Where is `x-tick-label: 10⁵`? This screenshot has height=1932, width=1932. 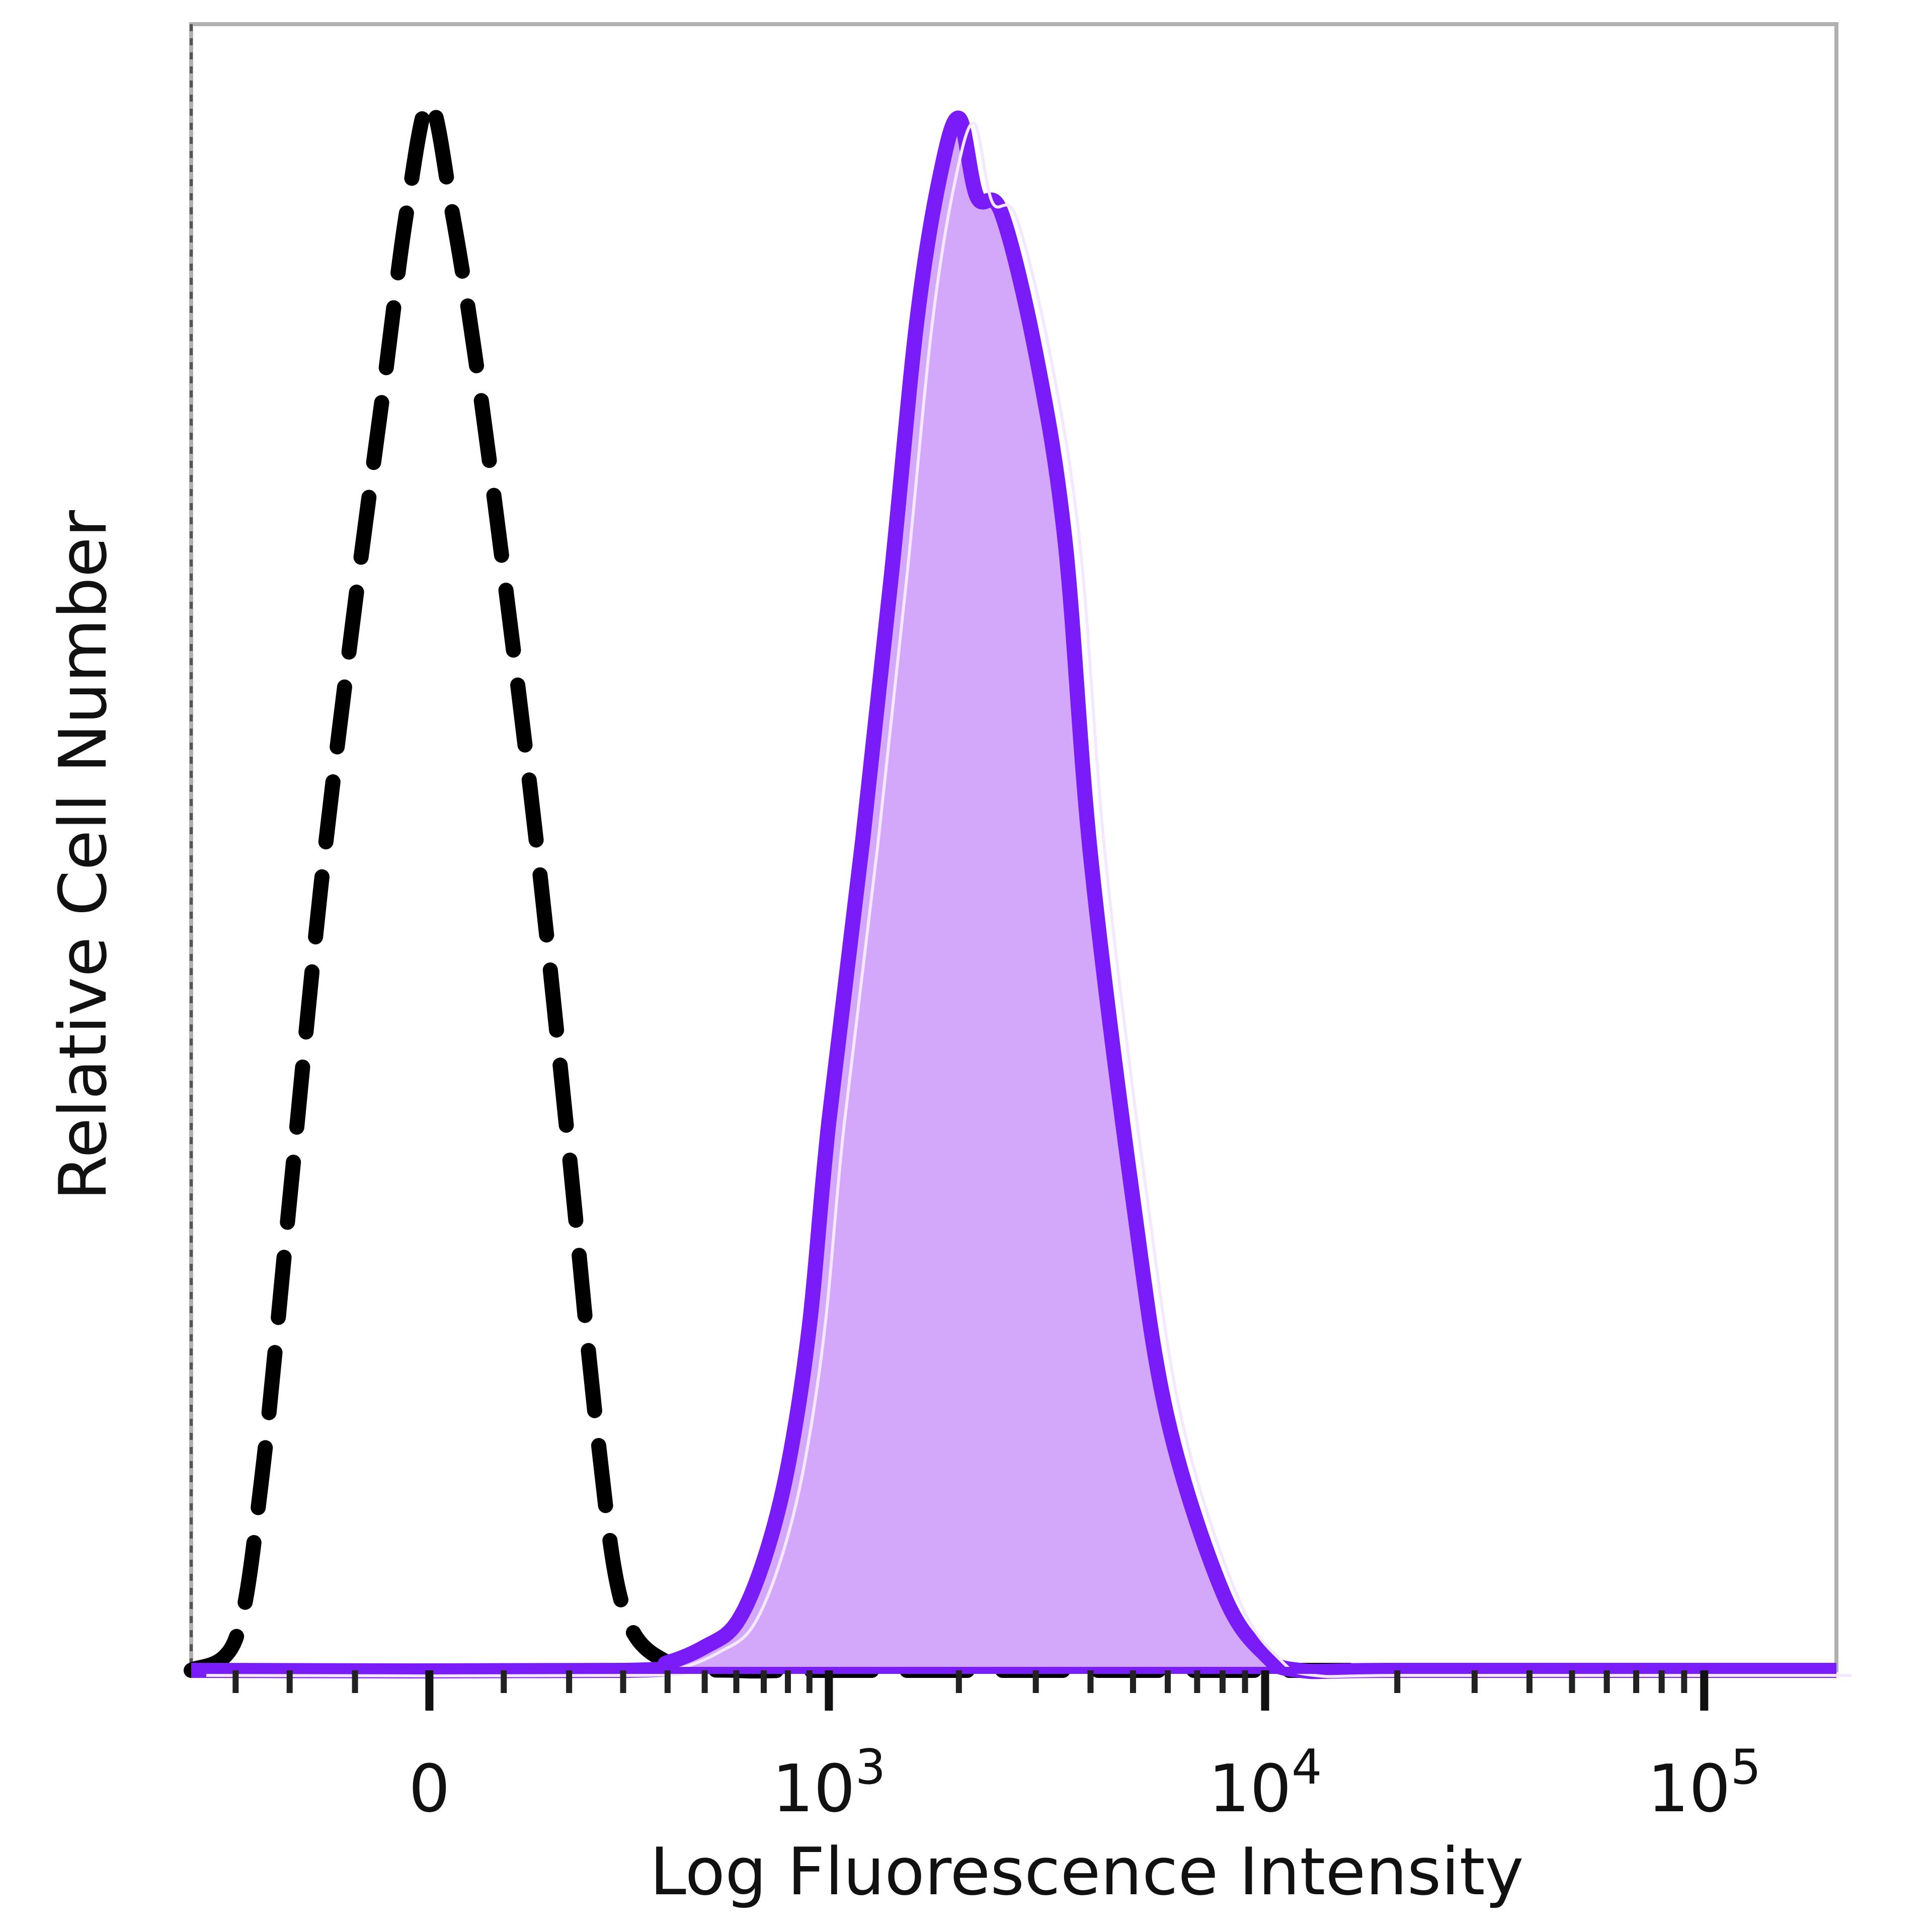 x-tick-label: 10⁵ is located at coordinates (1704, 1783).